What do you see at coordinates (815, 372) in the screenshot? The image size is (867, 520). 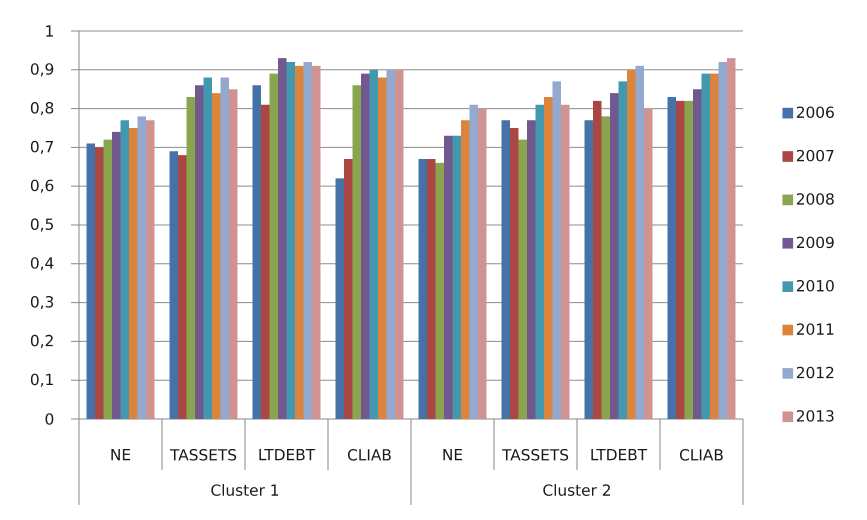 I see `legend-label: 2012` at bounding box center [815, 372].